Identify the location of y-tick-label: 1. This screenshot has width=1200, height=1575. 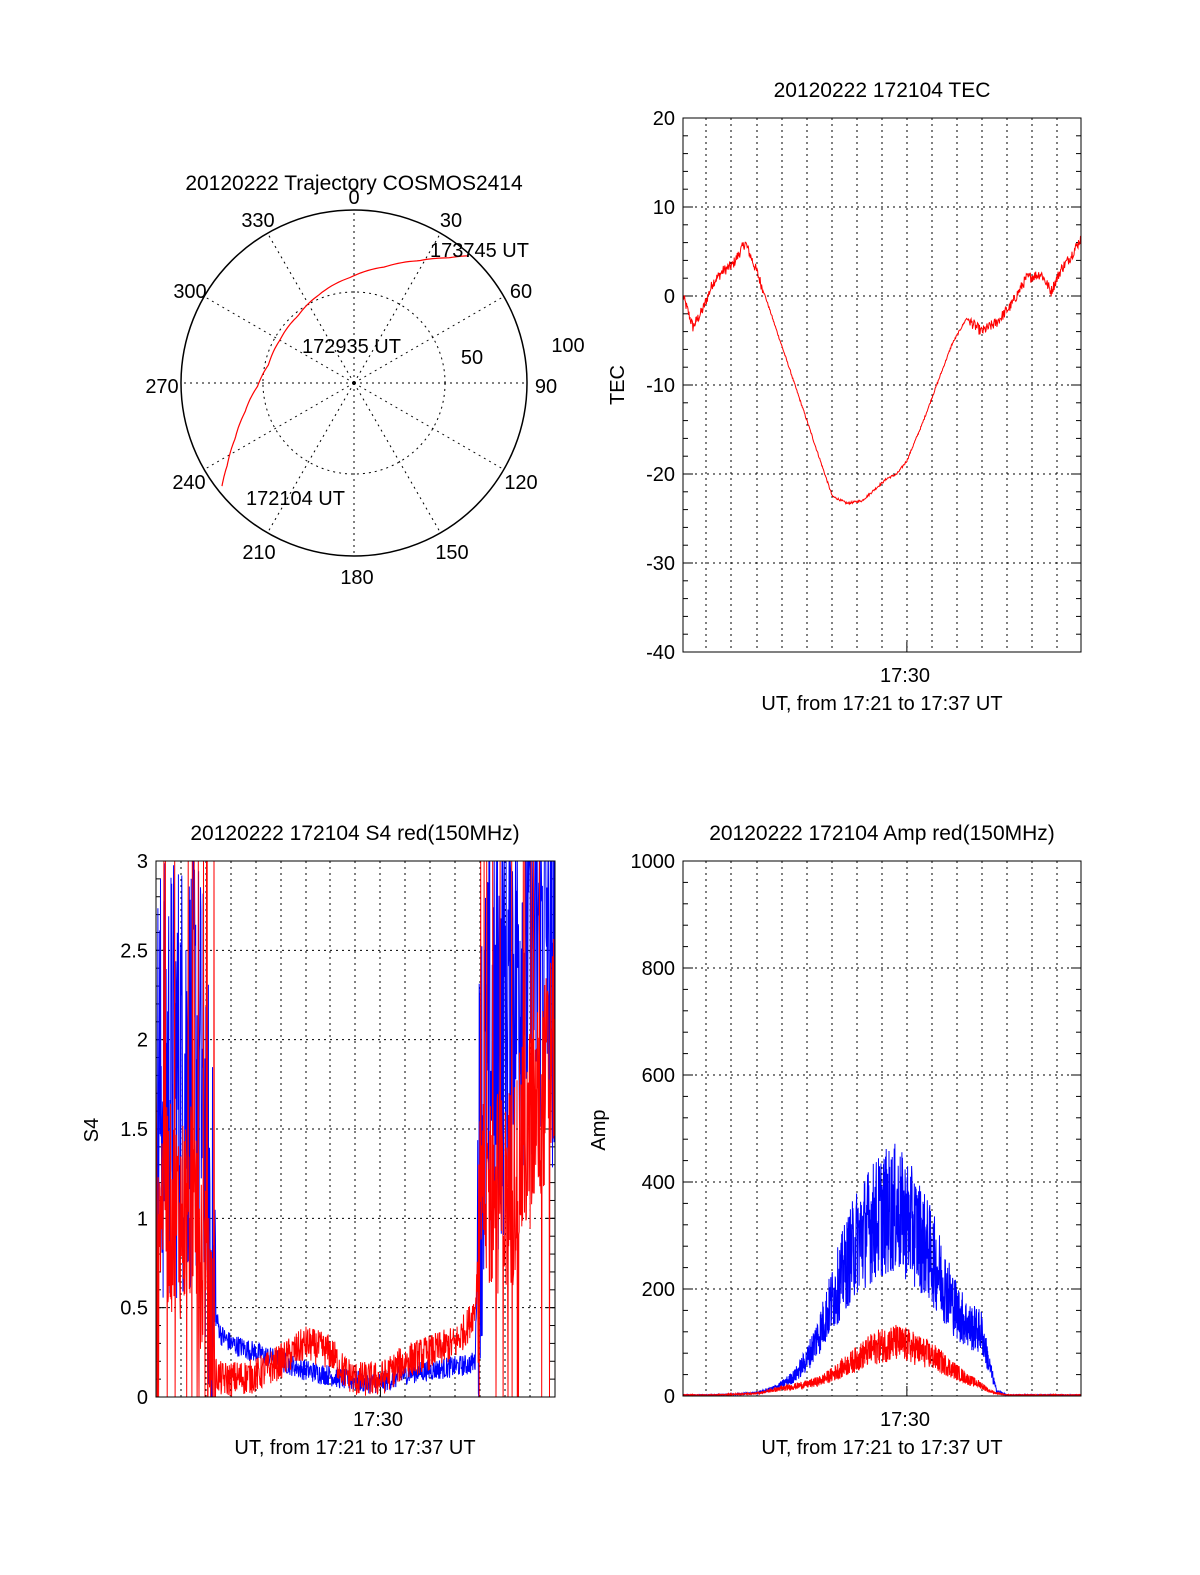
(142, 1219).